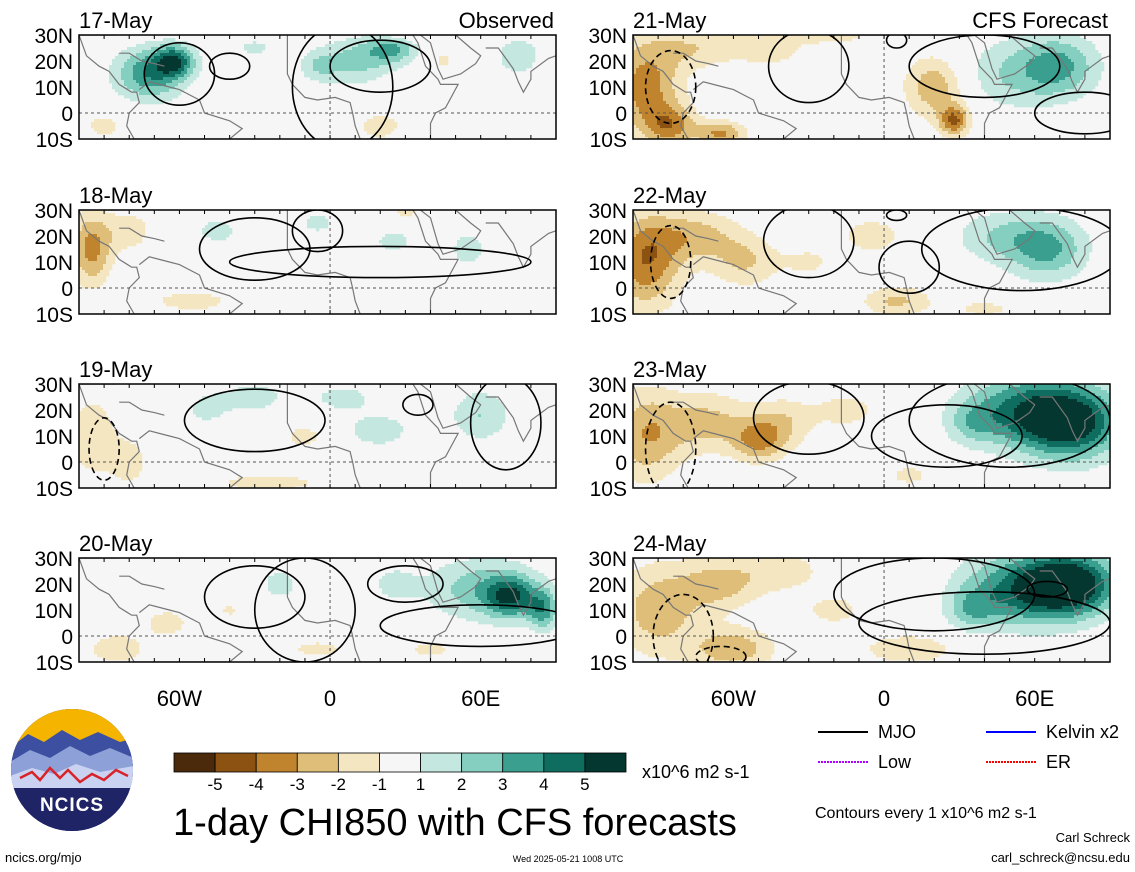 Image resolution: width=1135 pixels, height=872 pixels. What do you see at coordinates (342, 87) in the screenshot?
I see `mjo-contour` at bounding box center [342, 87].